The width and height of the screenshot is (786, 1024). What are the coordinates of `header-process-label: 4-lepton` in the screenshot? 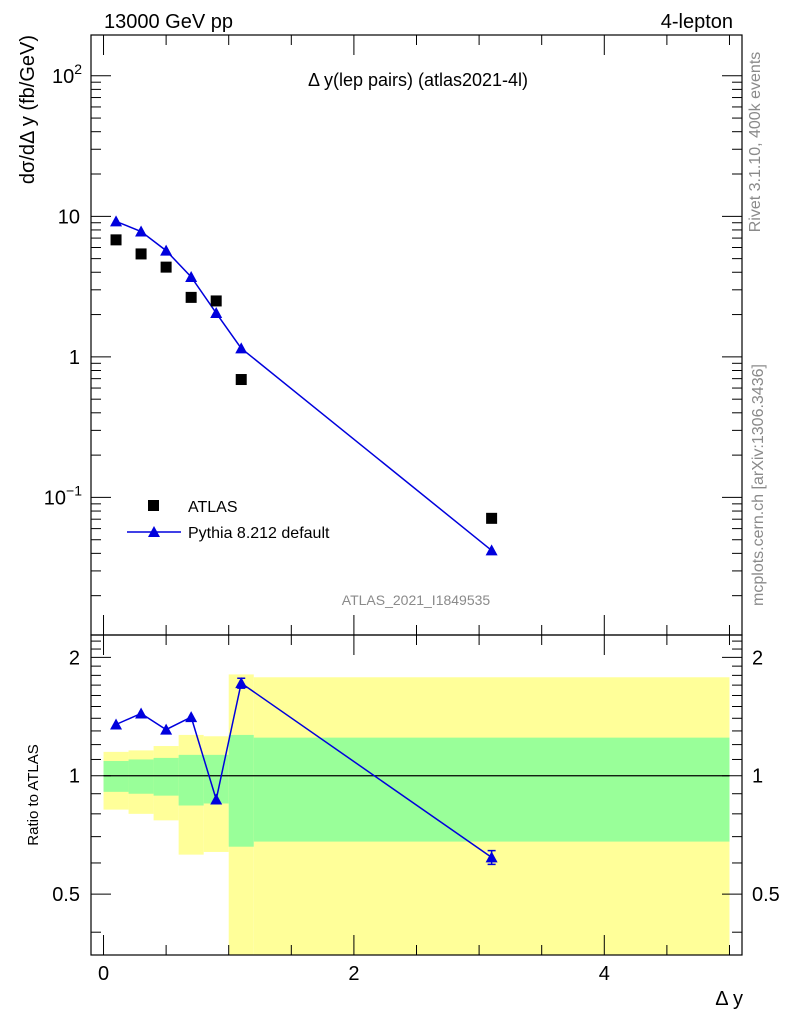 It's located at (697, 22).